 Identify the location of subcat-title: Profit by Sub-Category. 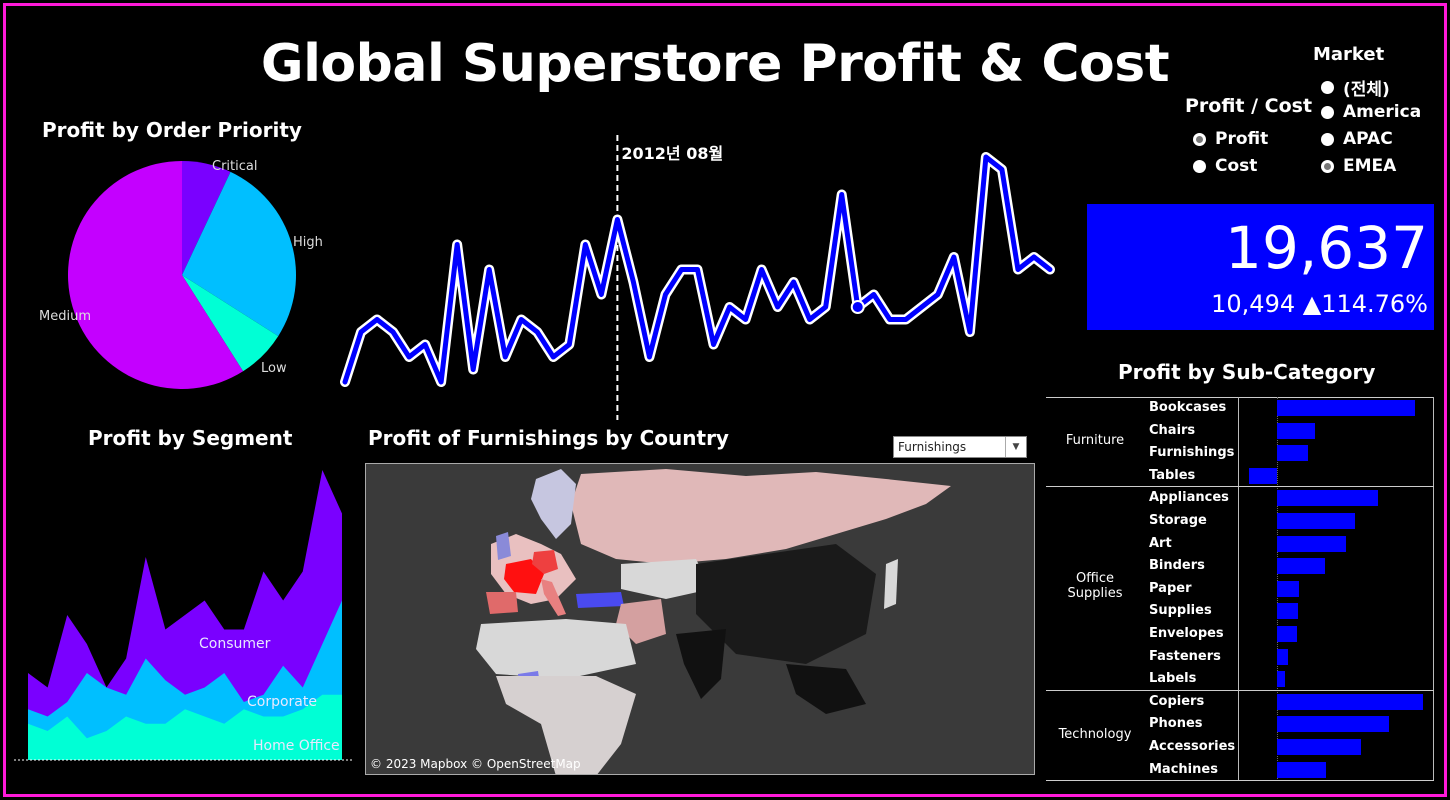
(1247, 372).